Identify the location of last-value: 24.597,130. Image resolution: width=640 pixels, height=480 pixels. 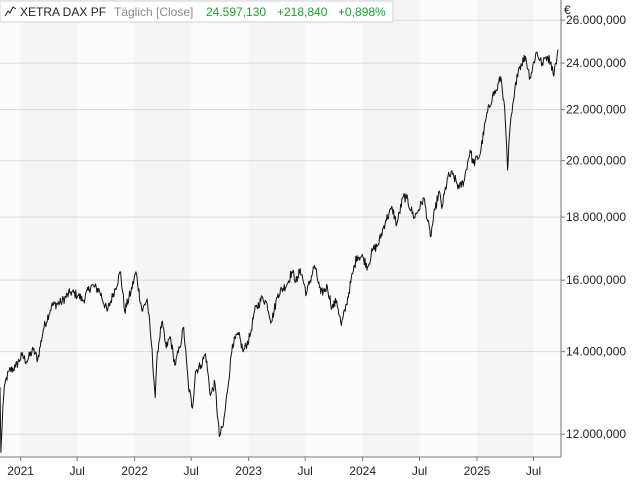
(236, 12).